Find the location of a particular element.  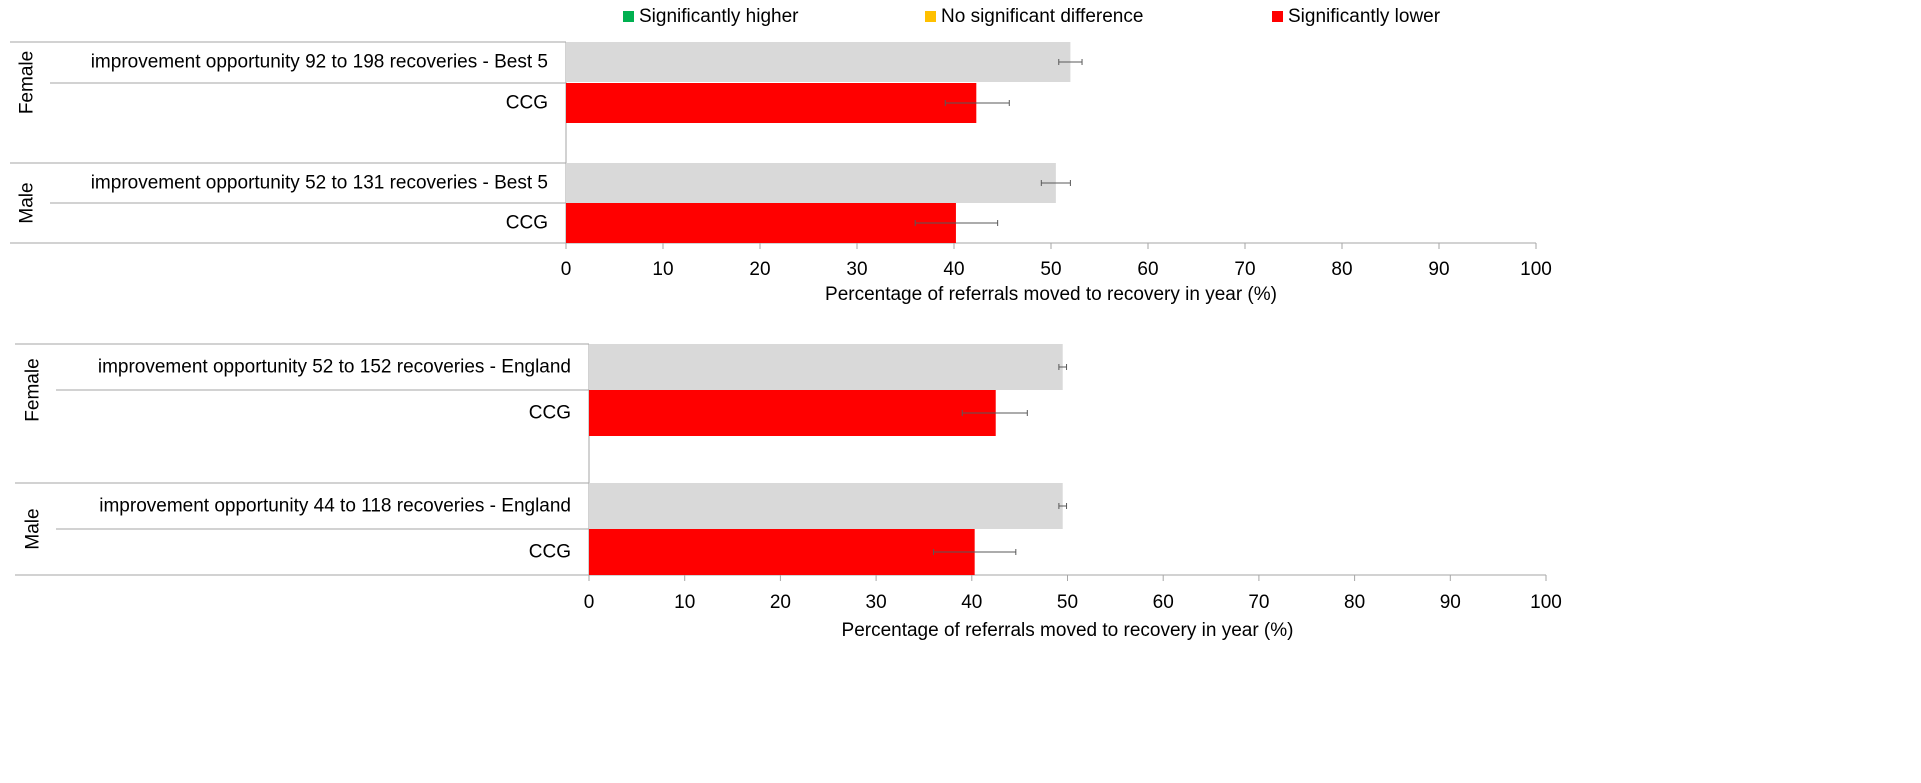

legend-label: No significant difference is located at coordinates (1042, 16).